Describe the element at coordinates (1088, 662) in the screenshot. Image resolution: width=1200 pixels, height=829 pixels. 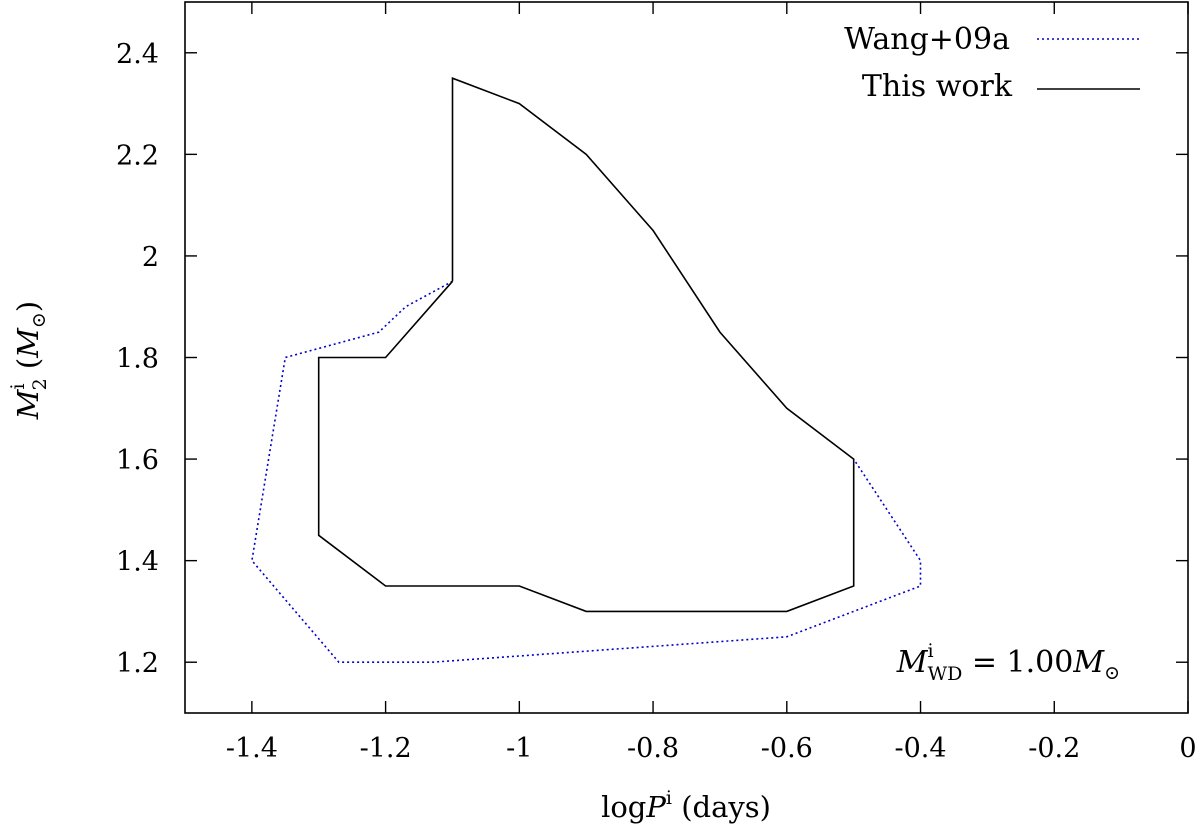
I see `annotation-mvar: M` at that location.